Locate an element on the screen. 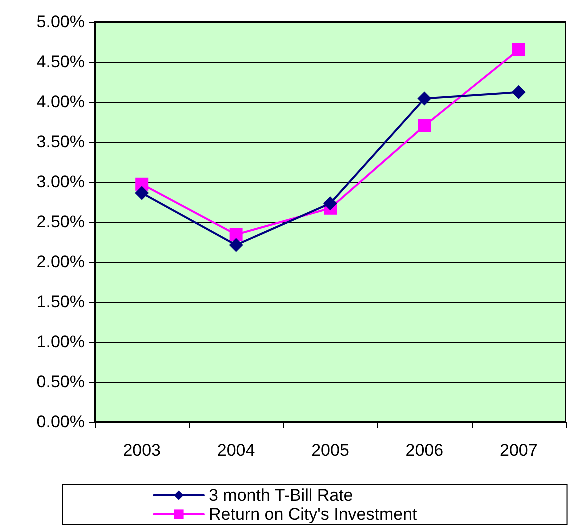 The height and width of the screenshot is (525, 568). legend-label: 3 month T-Bill Rate is located at coordinates (281, 495).